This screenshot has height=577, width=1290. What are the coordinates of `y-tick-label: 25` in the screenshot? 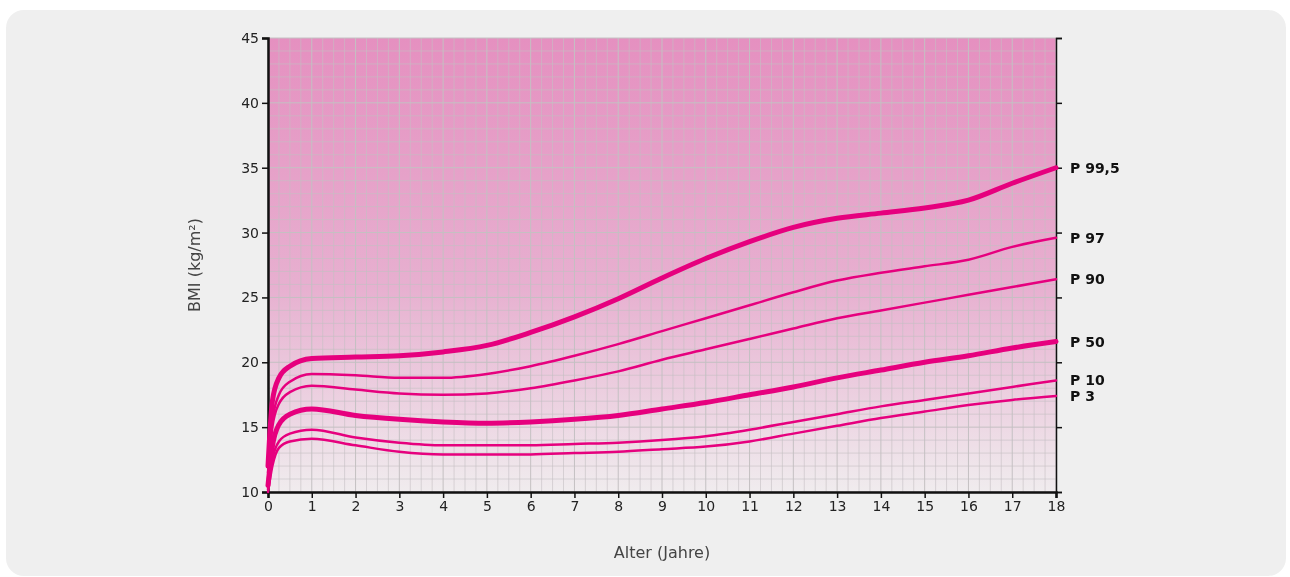 It's located at (250, 297).